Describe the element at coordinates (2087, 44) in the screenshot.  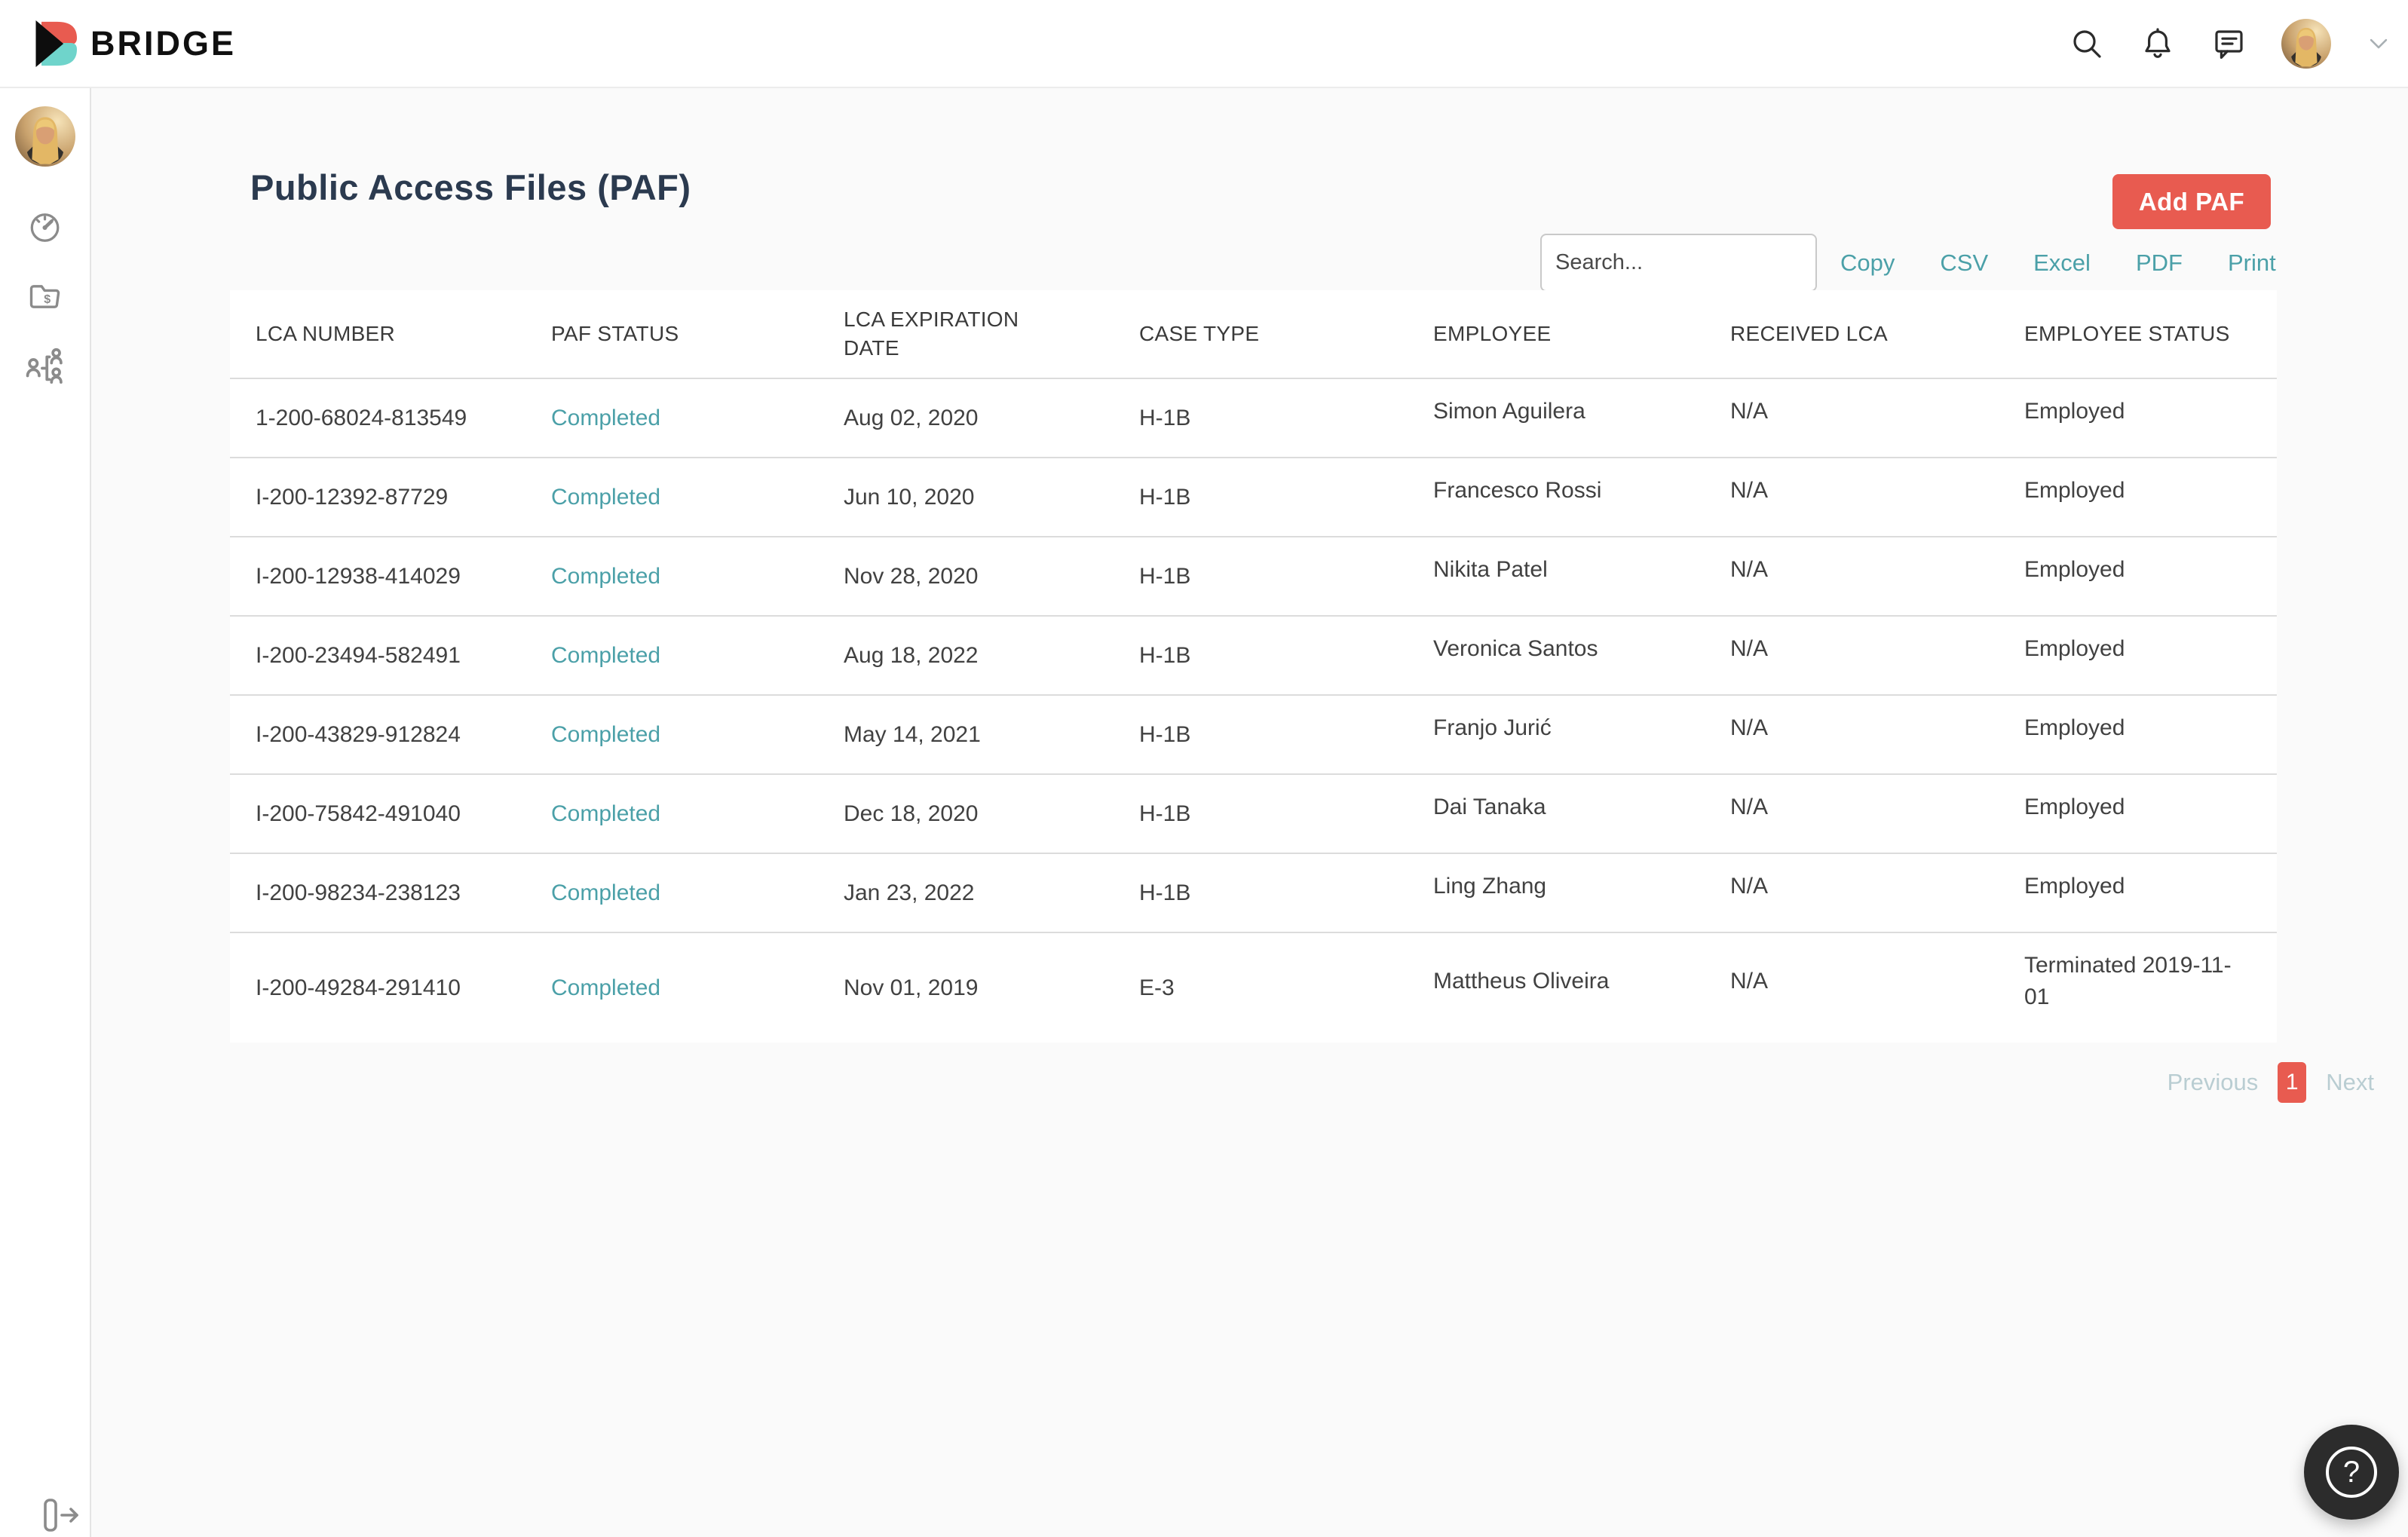
I see `search-icon` at that location.